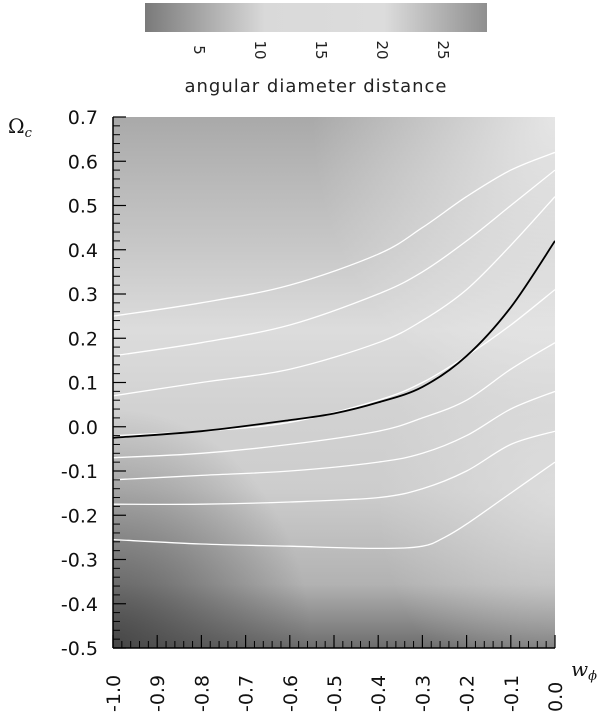  What do you see at coordinates (83, 251) in the screenshot?
I see `y-tick-label: 0.4` at bounding box center [83, 251].